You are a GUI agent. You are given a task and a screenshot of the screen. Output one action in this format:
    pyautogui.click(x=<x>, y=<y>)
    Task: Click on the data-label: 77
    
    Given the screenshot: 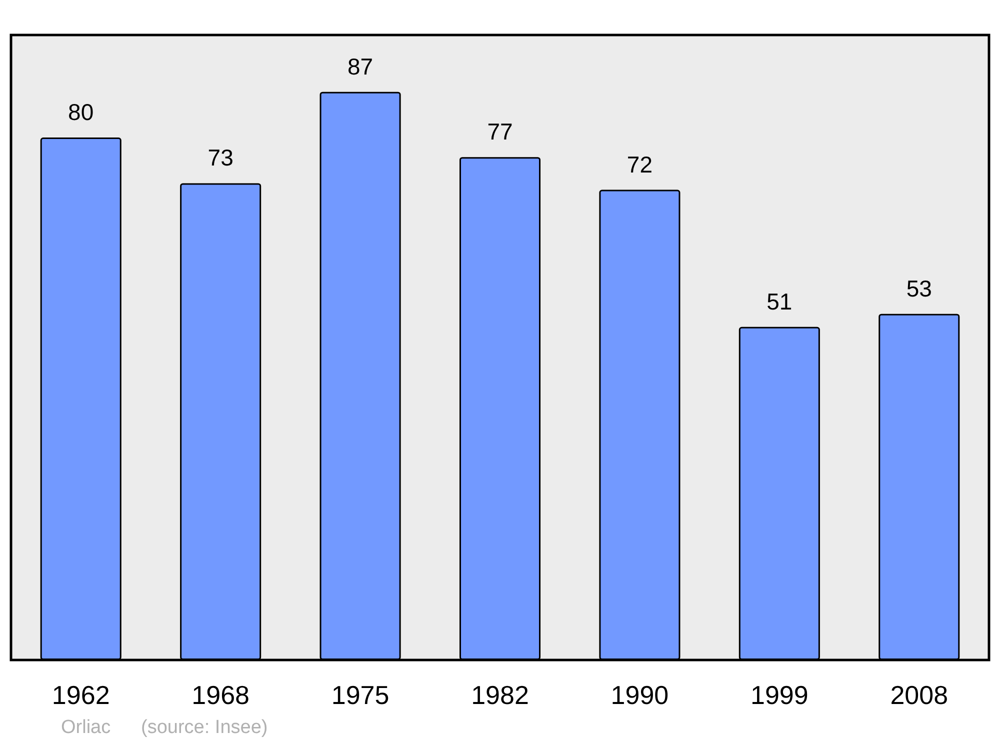 What is the action you would take?
    pyautogui.click(x=500, y=131)
    